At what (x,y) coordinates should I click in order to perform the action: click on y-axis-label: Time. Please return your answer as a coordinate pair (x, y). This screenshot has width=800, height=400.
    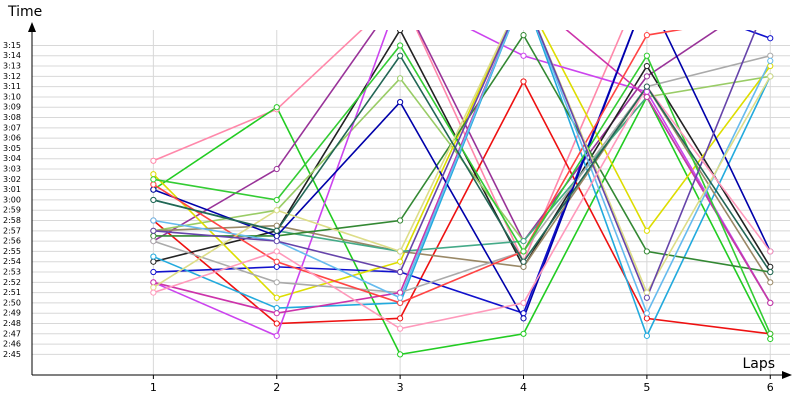
    Looking at the image, I should click on (24, 12).